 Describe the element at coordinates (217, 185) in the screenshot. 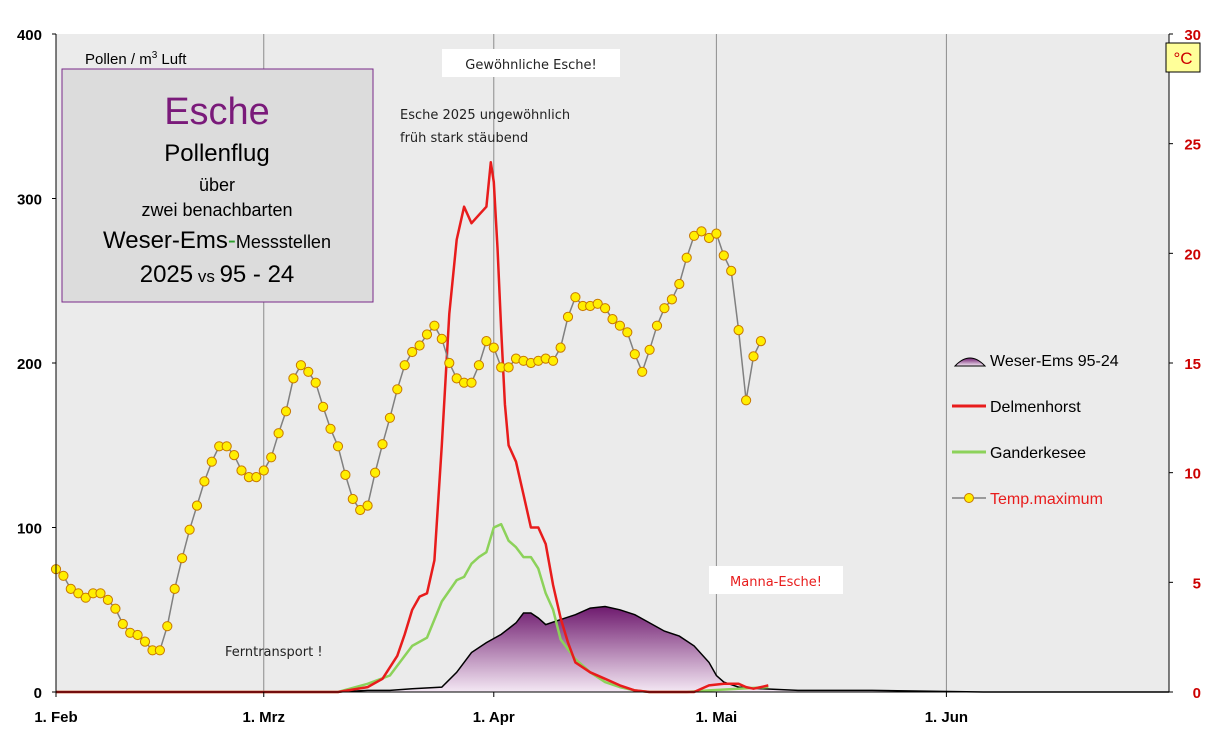

I see `title-box-frame` at that location.